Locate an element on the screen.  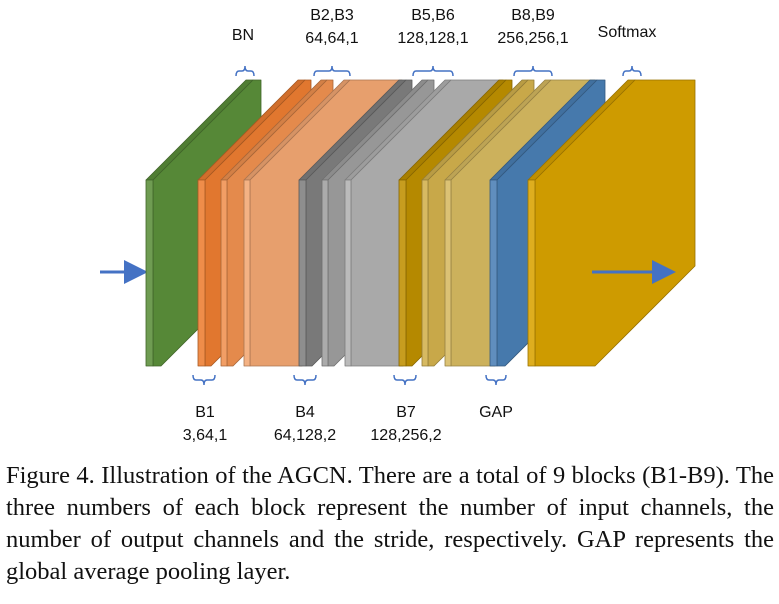
brace-b5b6 is located at coordinates (433, 71).